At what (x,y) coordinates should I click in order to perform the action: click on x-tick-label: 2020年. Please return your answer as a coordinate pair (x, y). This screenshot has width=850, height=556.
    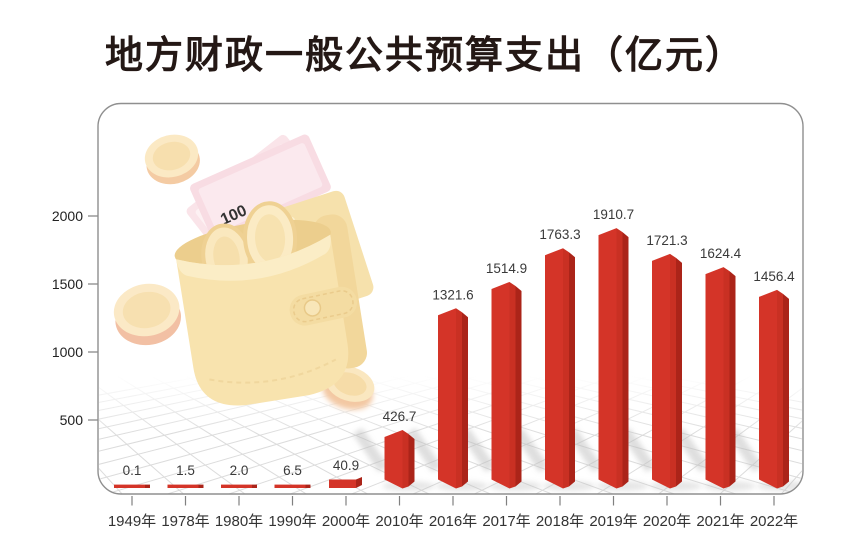
    Looking at the image, I should click on (667, 521).